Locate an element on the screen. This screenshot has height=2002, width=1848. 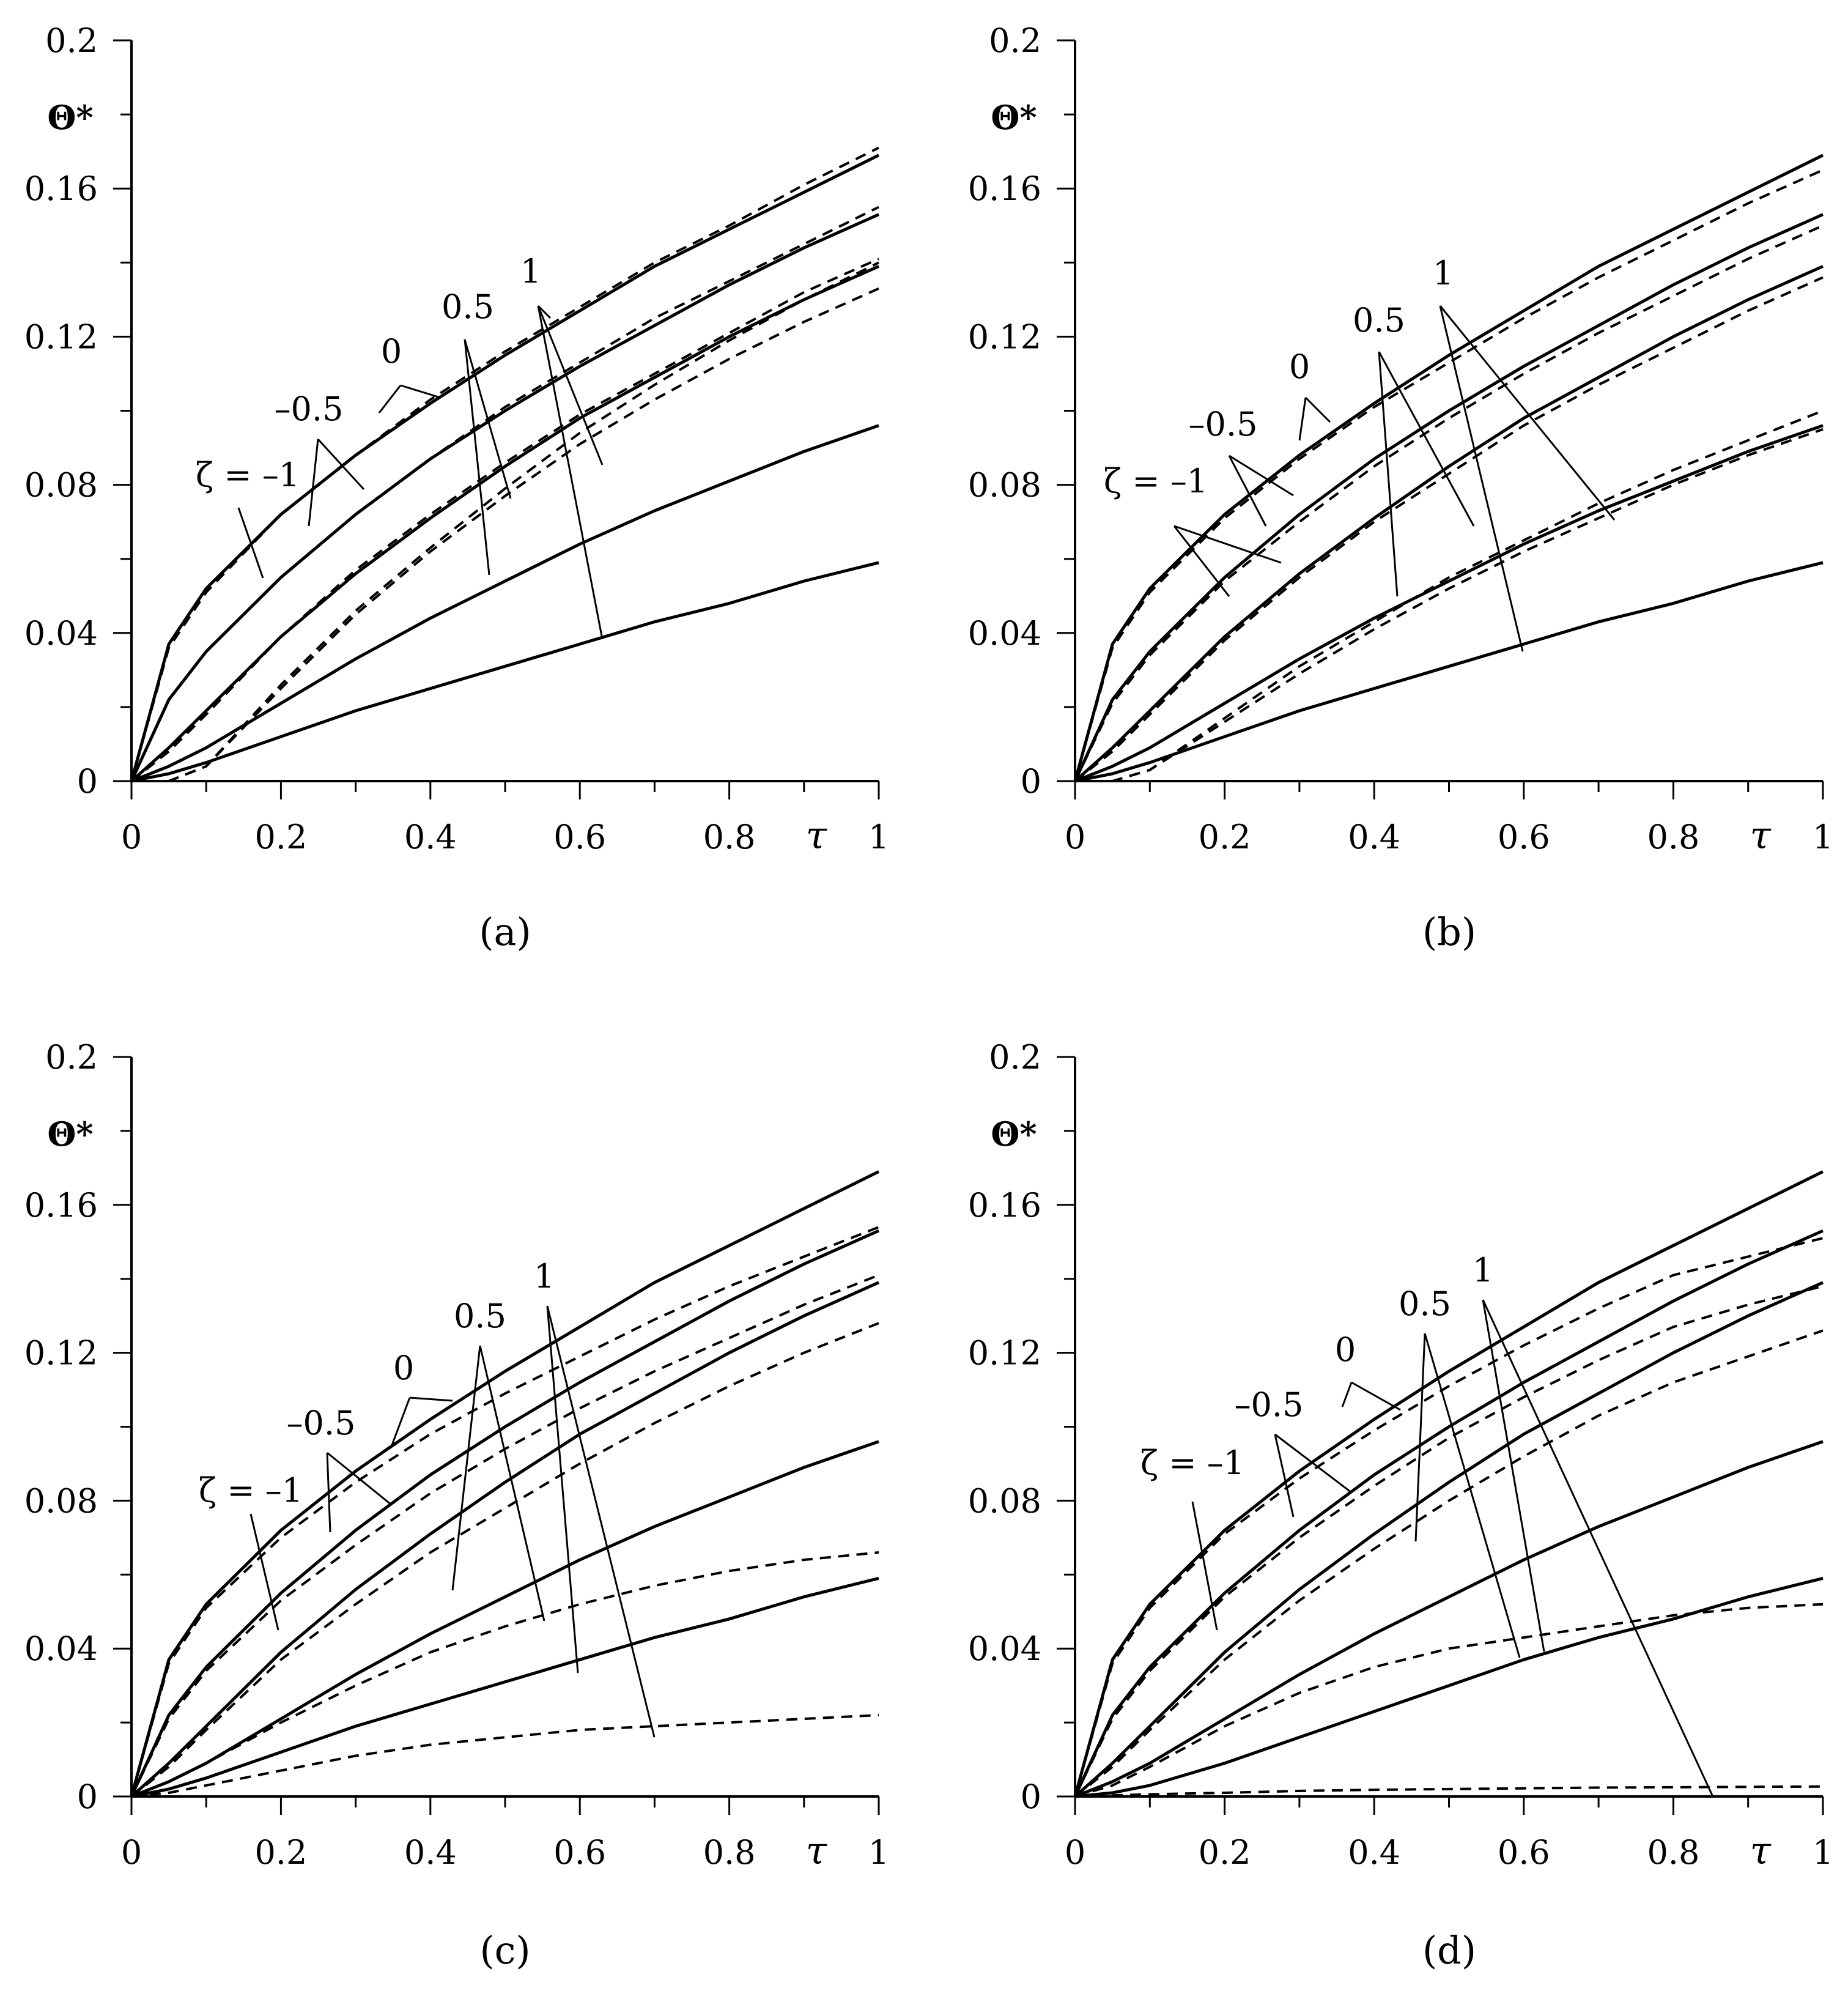
panel-a-x-tick-label: 0.4 is located at coordinates (430, 837).